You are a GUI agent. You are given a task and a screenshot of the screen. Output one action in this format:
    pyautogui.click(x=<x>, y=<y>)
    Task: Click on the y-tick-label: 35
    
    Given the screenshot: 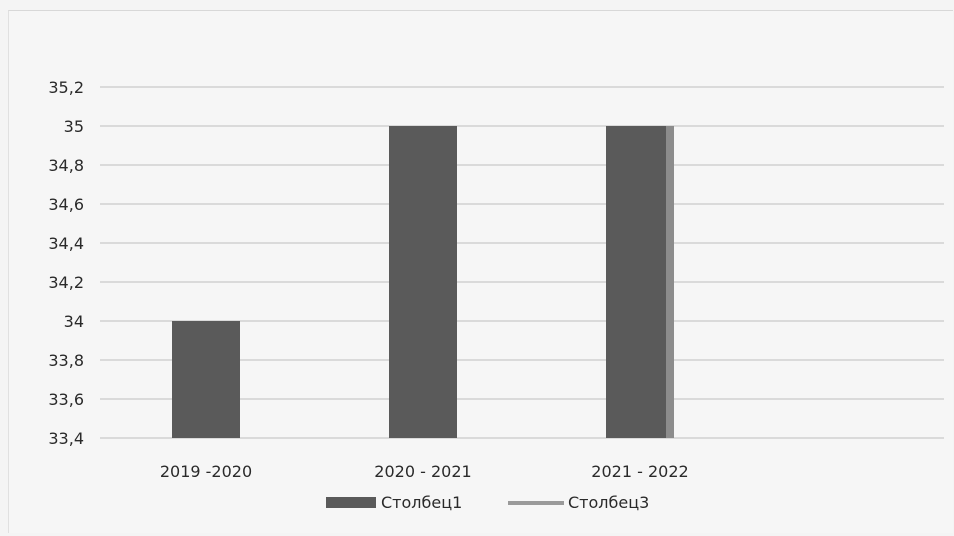 What is the action you would take?
    pyautogui.click(x=74, y=126)
    